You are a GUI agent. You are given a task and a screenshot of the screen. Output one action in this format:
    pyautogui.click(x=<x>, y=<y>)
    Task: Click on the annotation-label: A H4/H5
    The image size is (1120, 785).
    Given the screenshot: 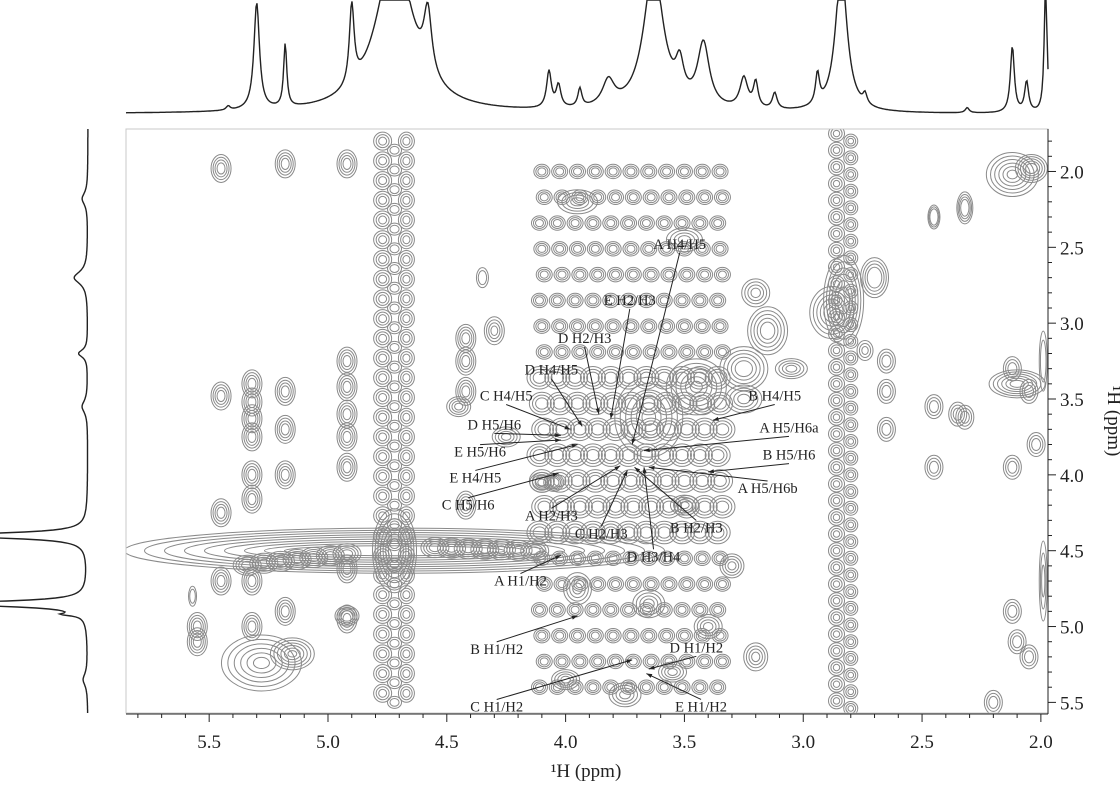 What is the action you would take?
    pyautogui.click(x=679, y=245)
    